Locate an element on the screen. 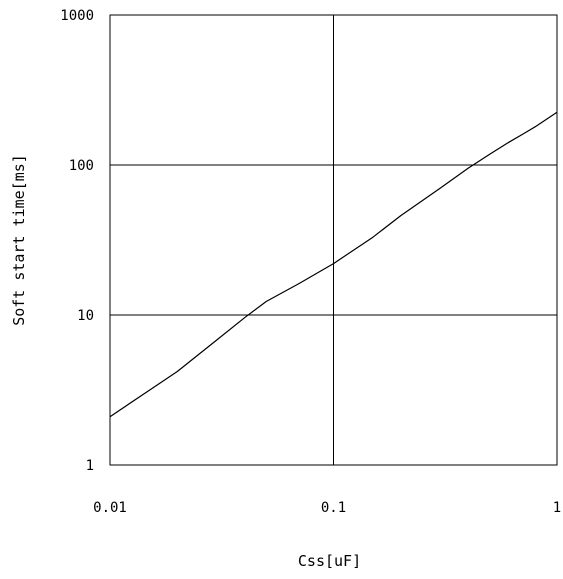  y-tick-label: 10 is located at coordinates (85, 316).